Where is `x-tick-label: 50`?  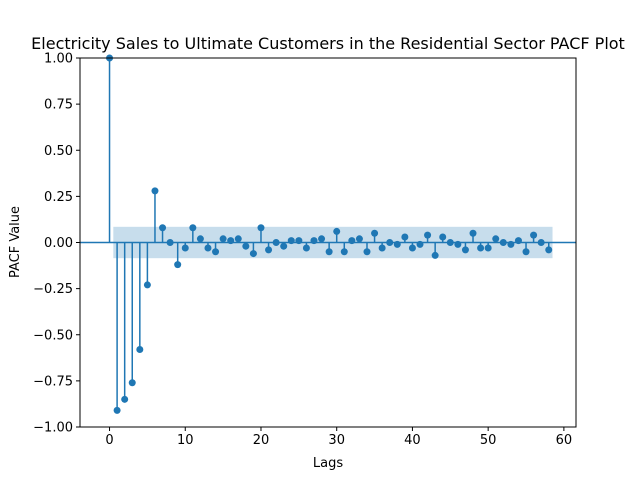
x-tick-label: 50 is located at coordinates (488, 440).